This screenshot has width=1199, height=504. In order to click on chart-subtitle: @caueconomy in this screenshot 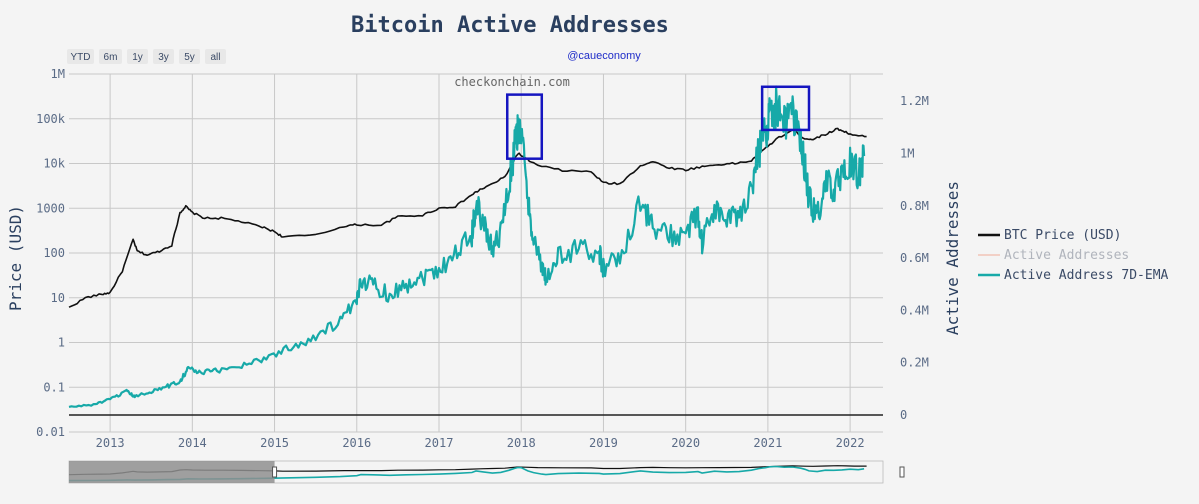, I will do `click(604, 56)`.